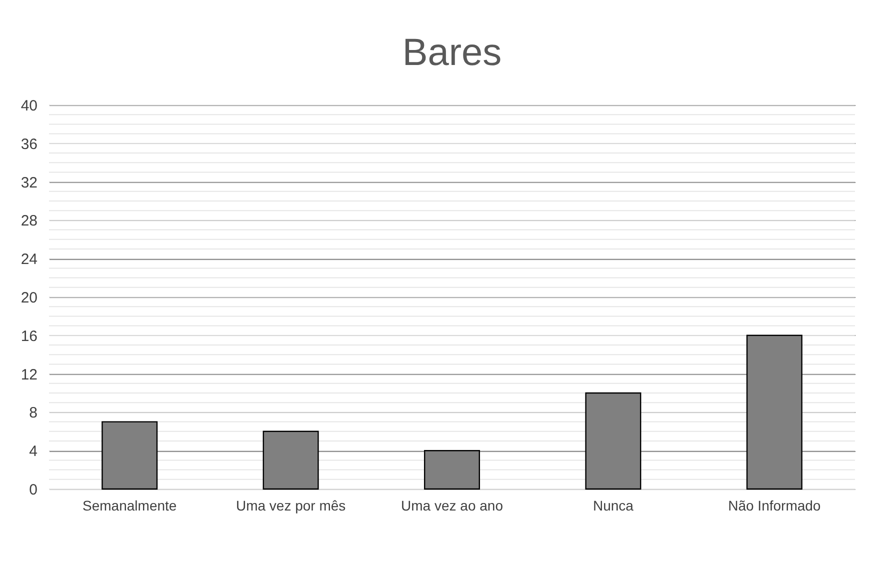 The height and width of the screenshot is (561, 896). Describe the element at coordinates (29, 144) in the screenshot. I see `y-tick-label: 36` at that location.